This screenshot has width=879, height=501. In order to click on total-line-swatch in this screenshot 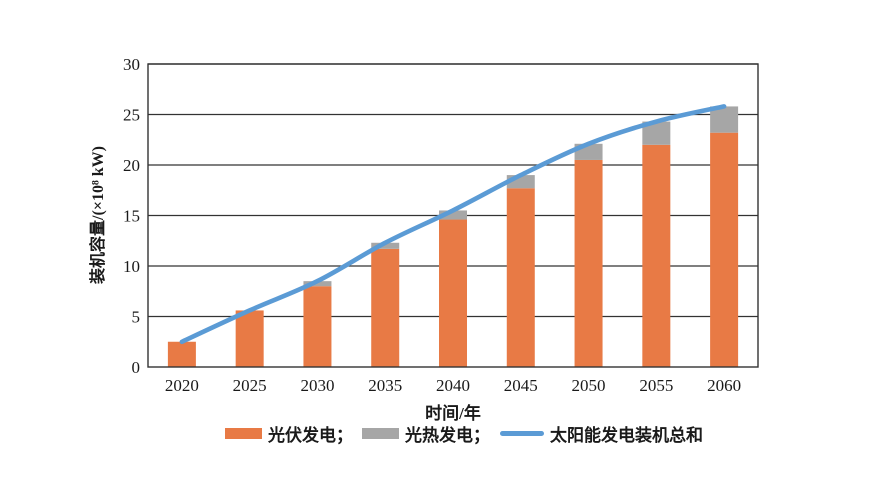, I will do `click(522, 433)`.